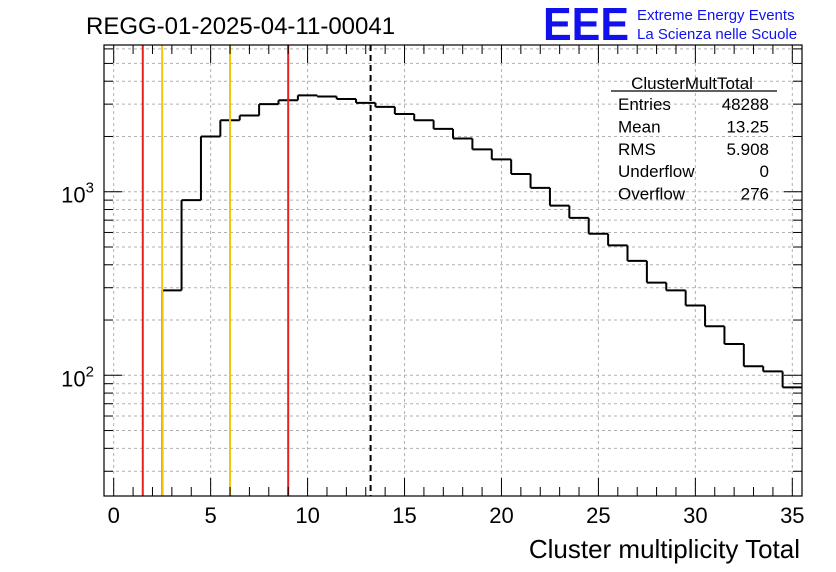 The image size is (836, 572). Describe the element at coordinates (747, 149) in the screenshot. I see `stats-value: 5.908` at that location.